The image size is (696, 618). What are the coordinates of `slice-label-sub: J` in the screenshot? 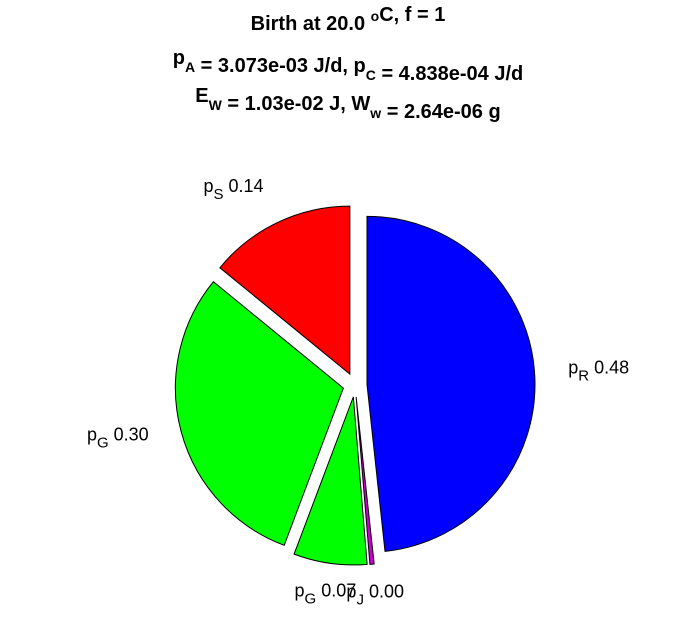 It's located at (360, 600).